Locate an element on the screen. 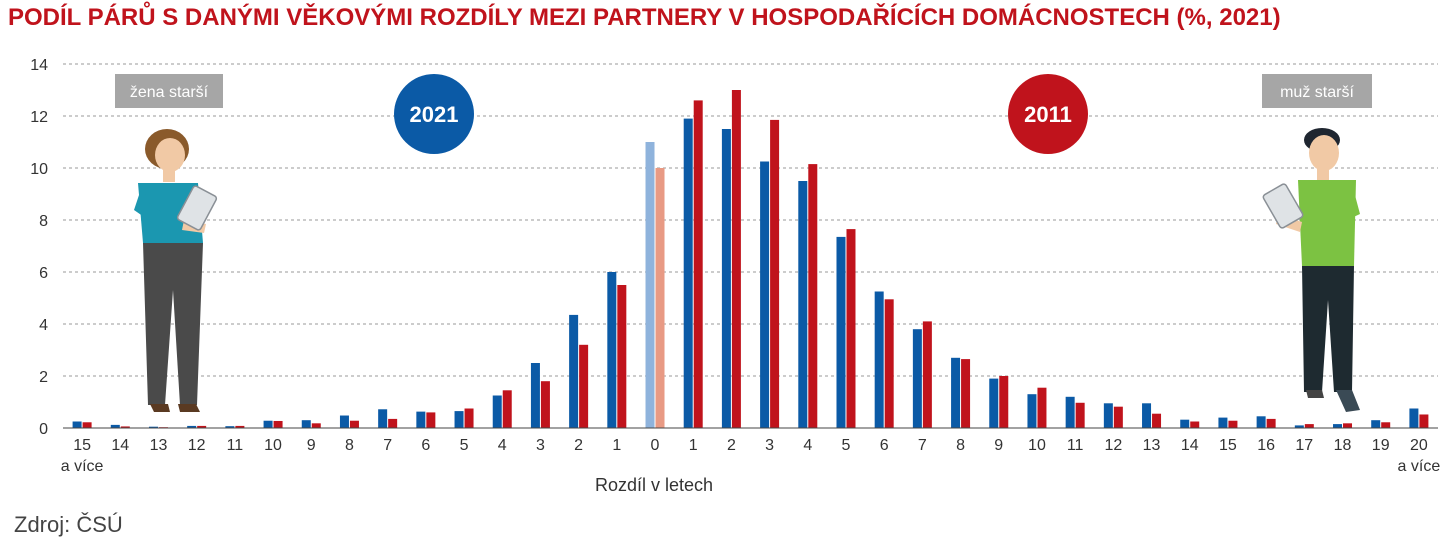 The width and height of the screenshot is (1452, 553). badge-2021-circle is located at coordinates (434, 114).